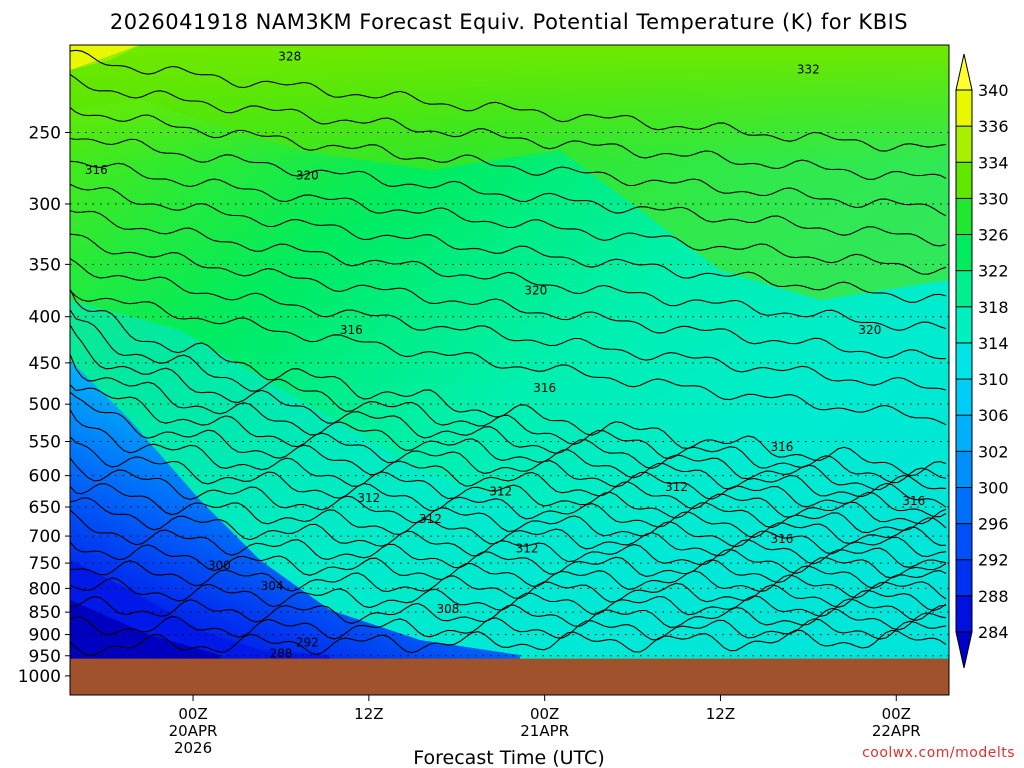 Image resolution: width=1024 pixels, height=768 pixels. I want to click on colorbar-max-arrow, so click(964, 72).